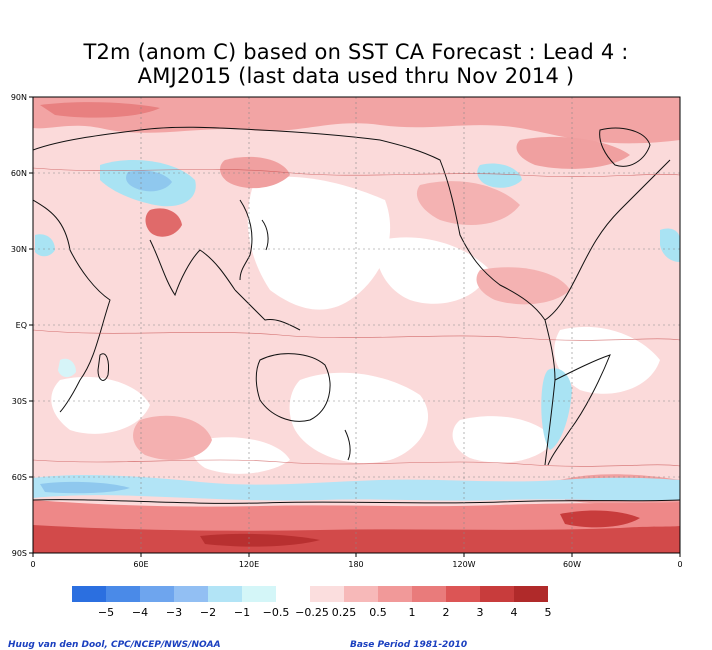 The width and height of the screenshot is (712, 650). I want to click on legend-label-6: −0.5, so click(276, 612).